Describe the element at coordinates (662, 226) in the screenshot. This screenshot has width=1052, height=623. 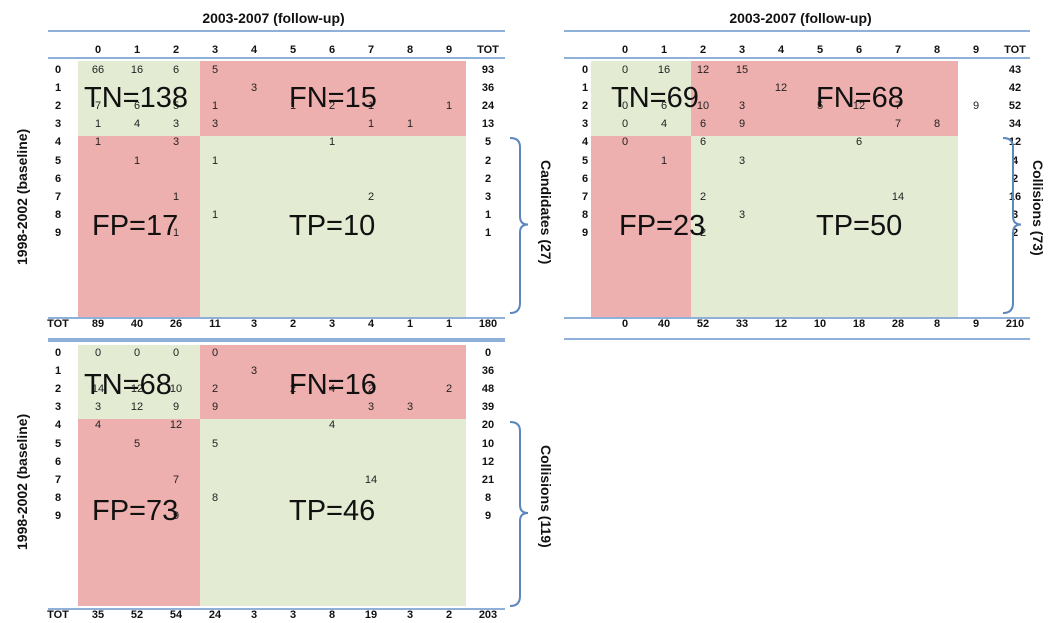
I see `fp-label: FP=23` at that location.